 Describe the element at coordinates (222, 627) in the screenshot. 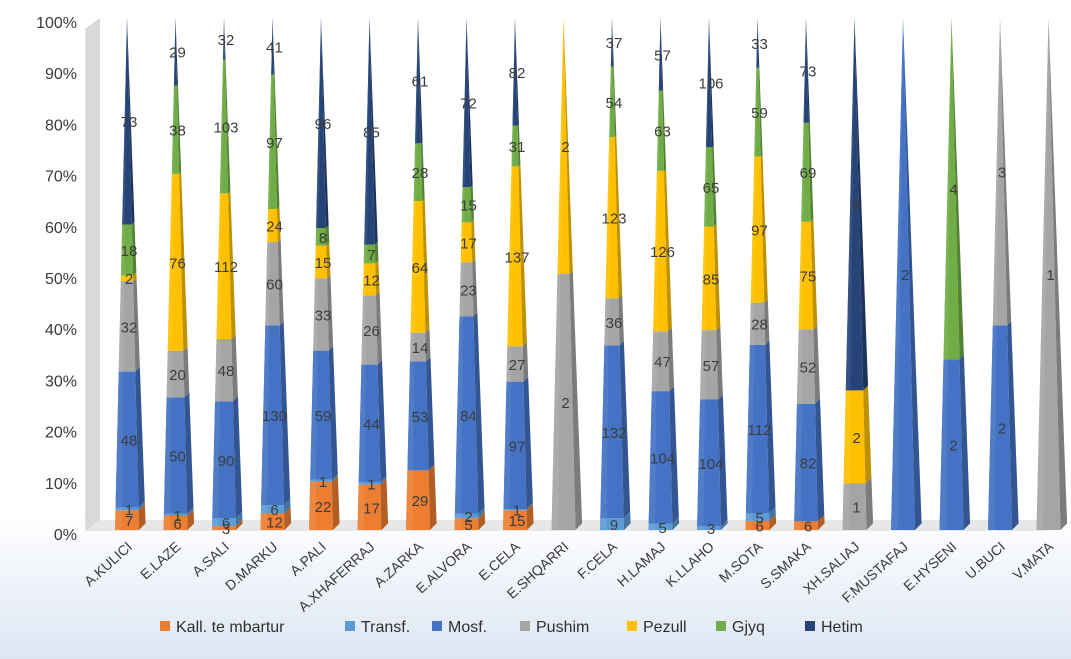

I see `legend-item: Kall. te mbartur` at that location.